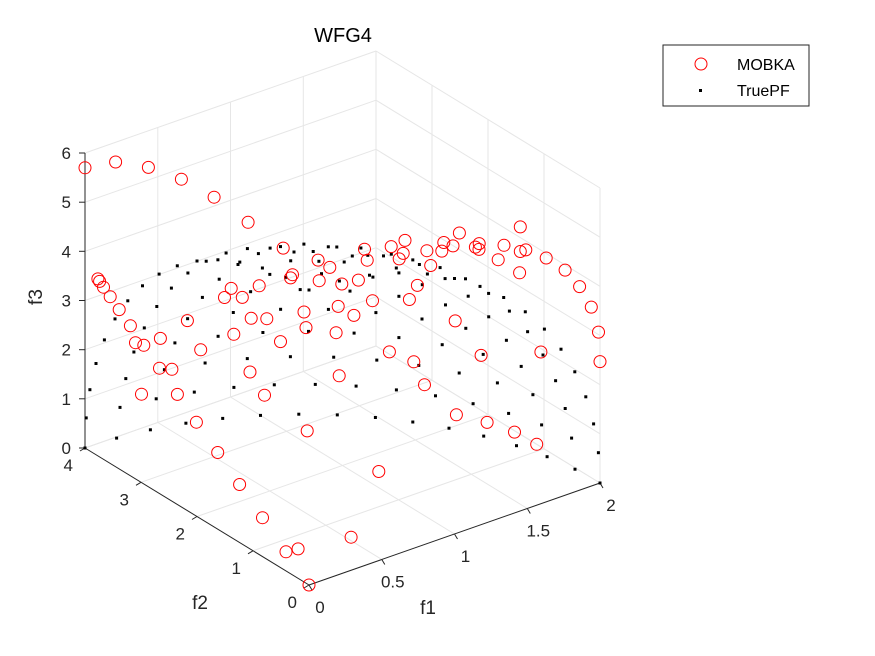 This screenshot has width=875, height=656. What do you see at coordinates (465, 556) in the screenshot?
I see `x-tick-label: 1` at bounding box center [465, 556].